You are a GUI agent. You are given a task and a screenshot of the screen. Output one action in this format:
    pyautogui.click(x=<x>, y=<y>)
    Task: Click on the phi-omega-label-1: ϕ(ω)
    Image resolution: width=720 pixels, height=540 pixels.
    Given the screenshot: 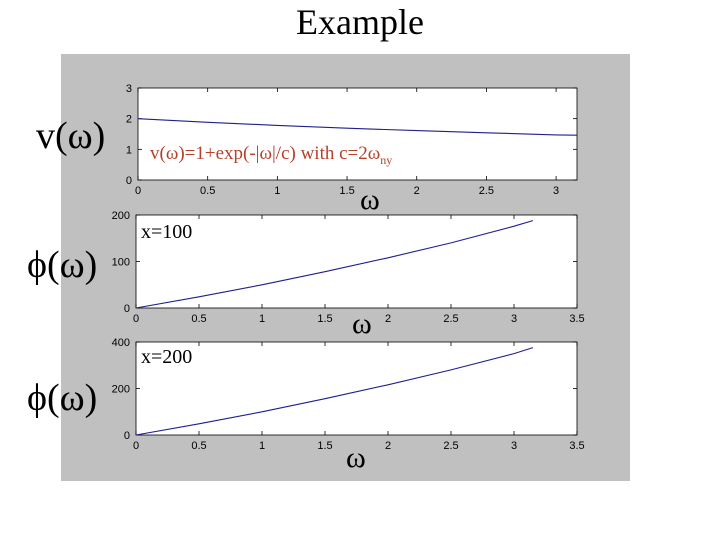 What is the action you would take?
    pyautogui.click(x=62, y=265)
    